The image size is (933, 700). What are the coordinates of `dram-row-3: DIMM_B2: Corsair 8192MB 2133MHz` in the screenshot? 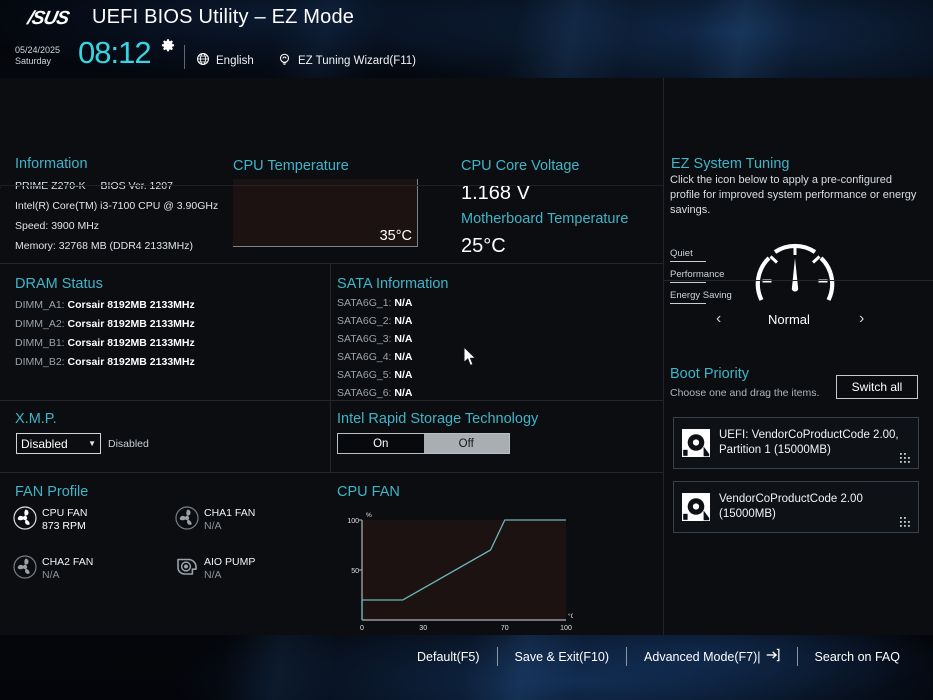 It's located at (105, 362).